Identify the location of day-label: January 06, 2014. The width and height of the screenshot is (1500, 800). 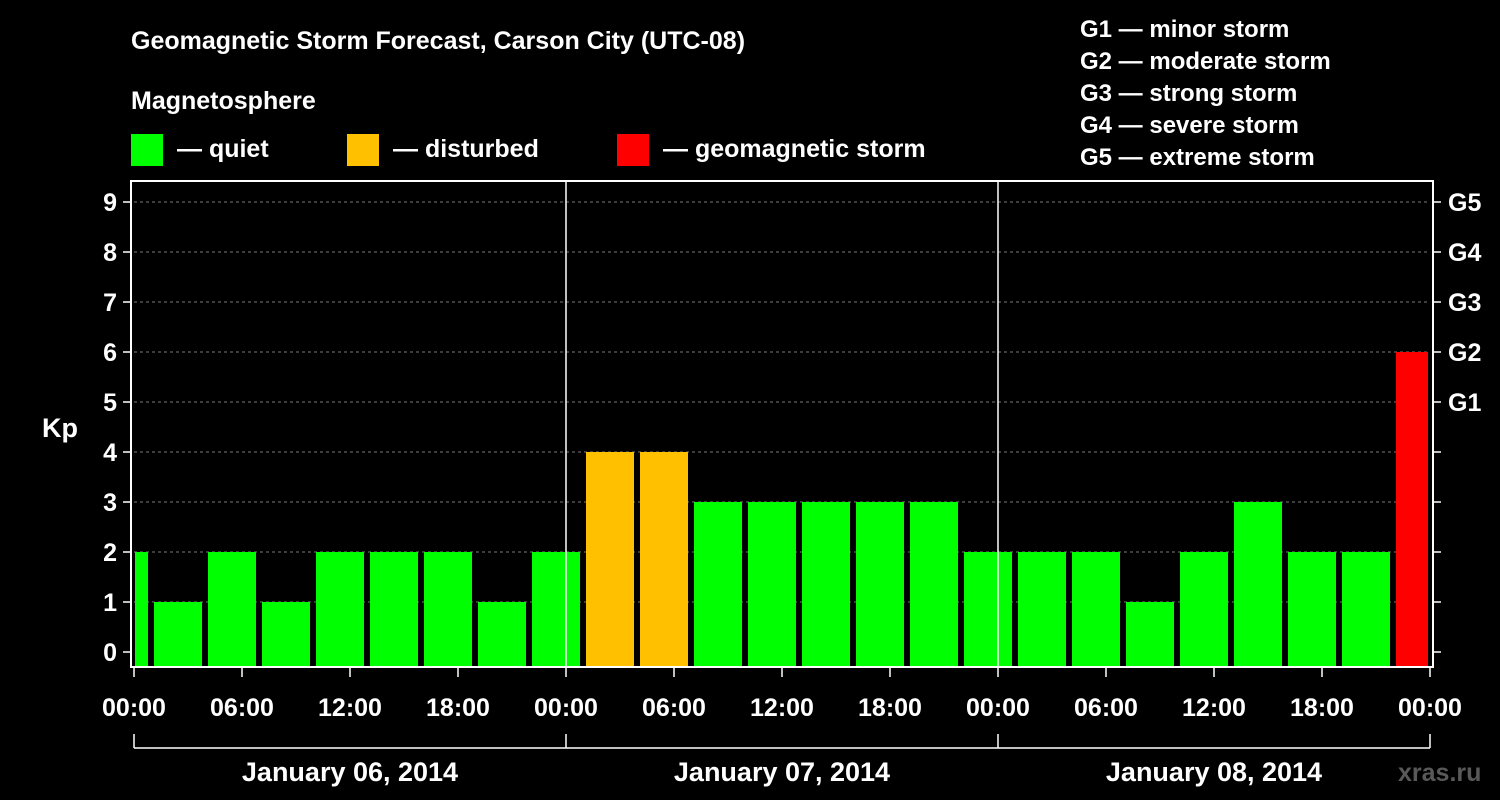
(350, 772).